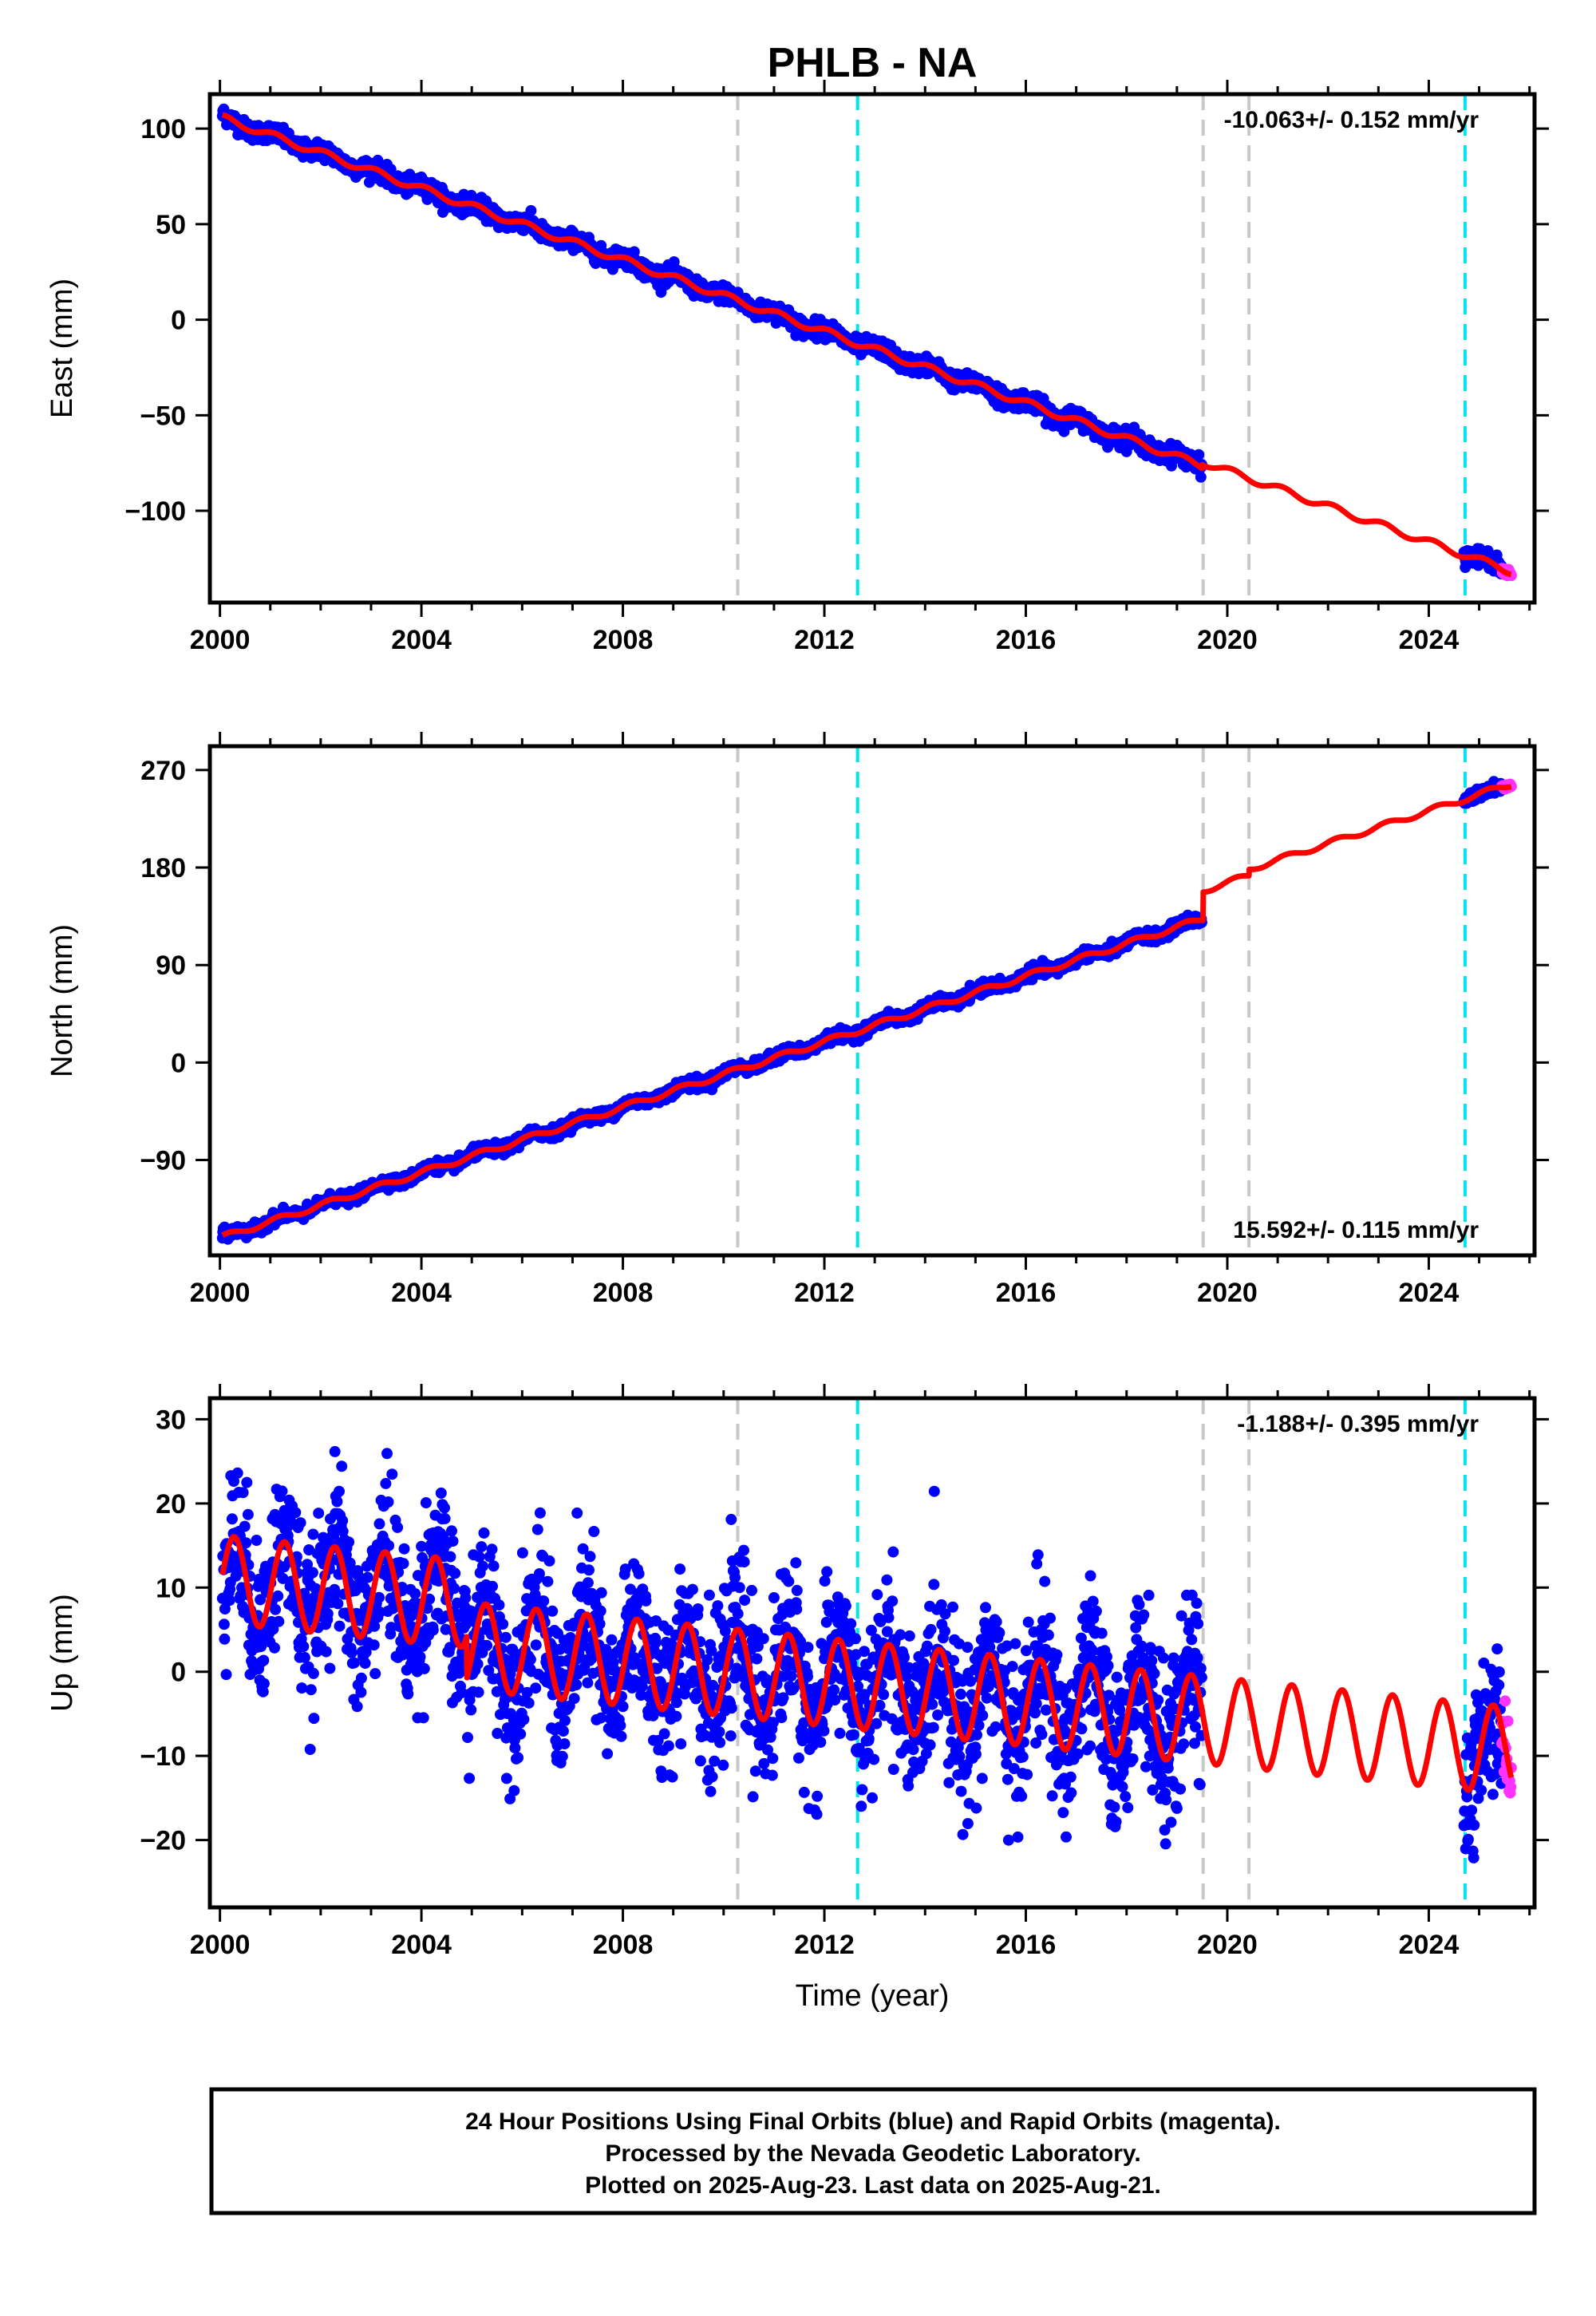 This screenshot has height=2316, width=1596. I want to click on chart-title: PHLB - NA, so click(873, 63).